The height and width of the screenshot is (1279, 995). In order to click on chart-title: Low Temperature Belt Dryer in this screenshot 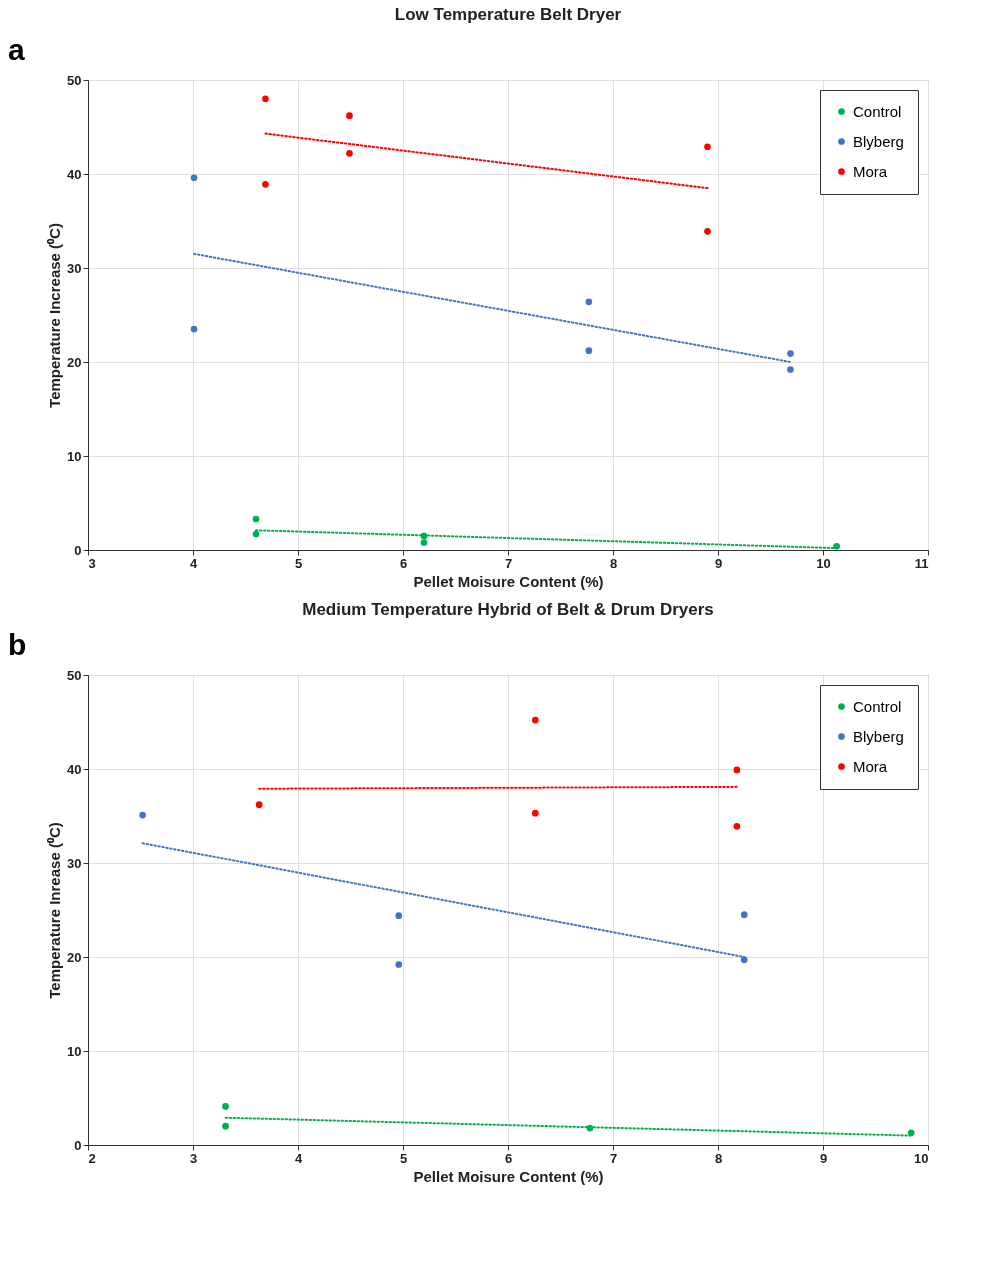, I will do `click(508, 14)`.